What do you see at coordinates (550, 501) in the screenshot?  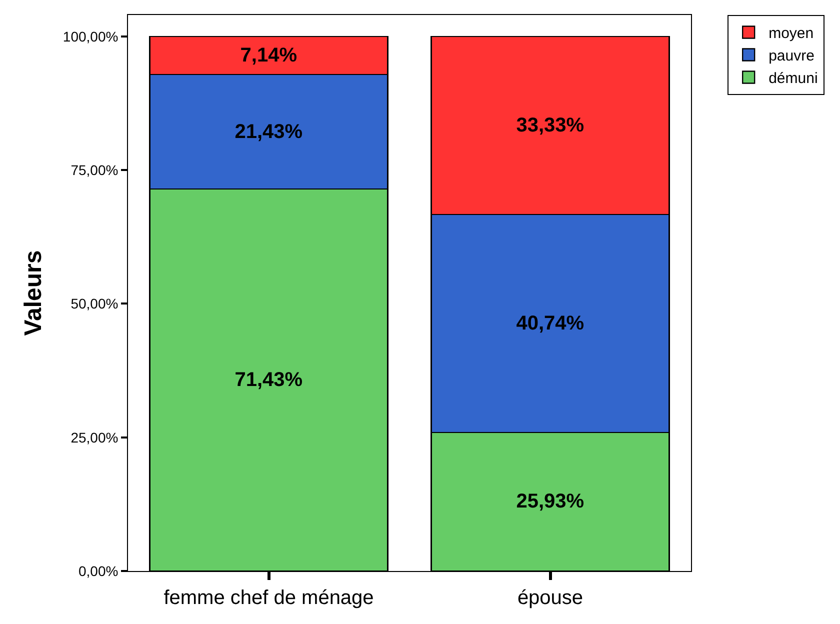 I see `data-label: 25,93%` at bounding box center [550, 501].